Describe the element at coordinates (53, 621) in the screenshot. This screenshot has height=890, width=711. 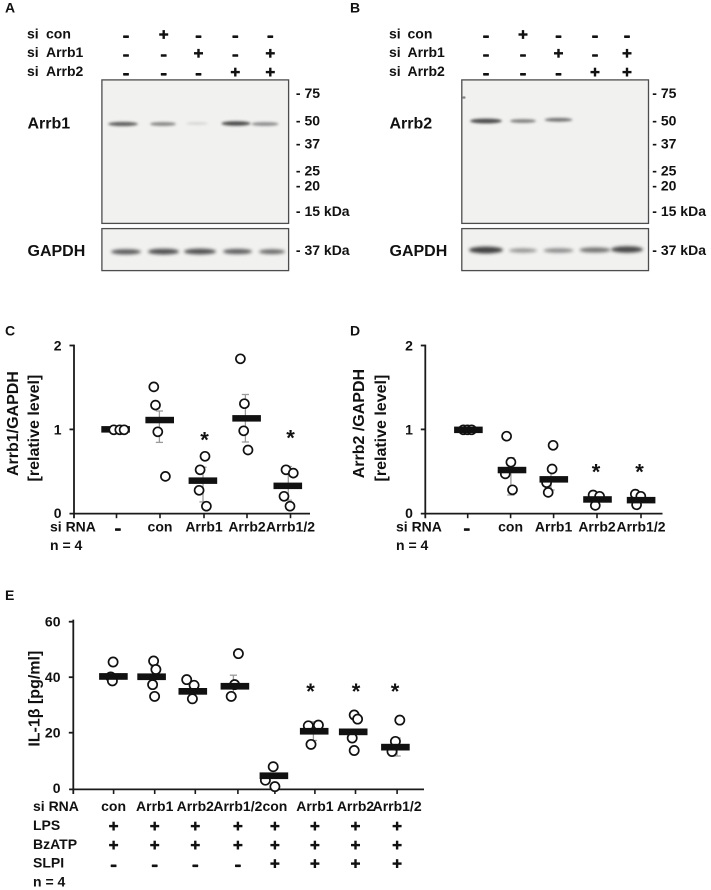
I see `svg-text: 60` at that location.